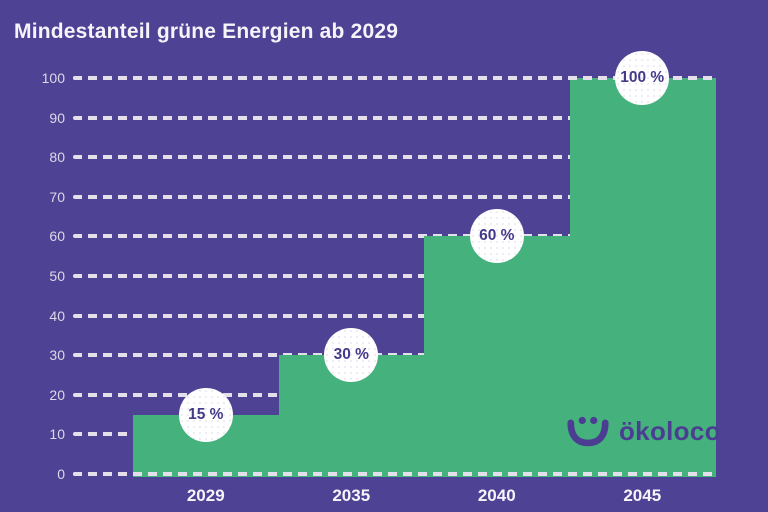 The height and width of the screenshot is (512, 768). Describe the element at coordinates (351, 495) in the screenshot. I see `x-tick-label: 2035` at that location.